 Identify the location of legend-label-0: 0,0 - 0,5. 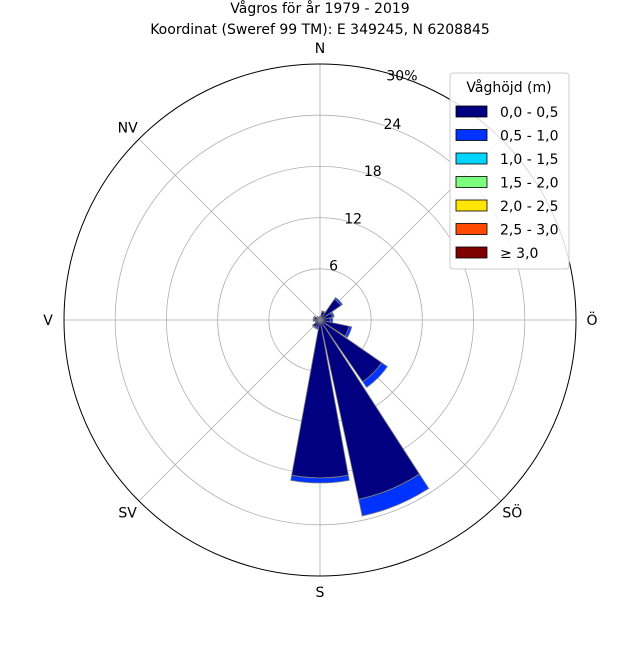
(529, 113).